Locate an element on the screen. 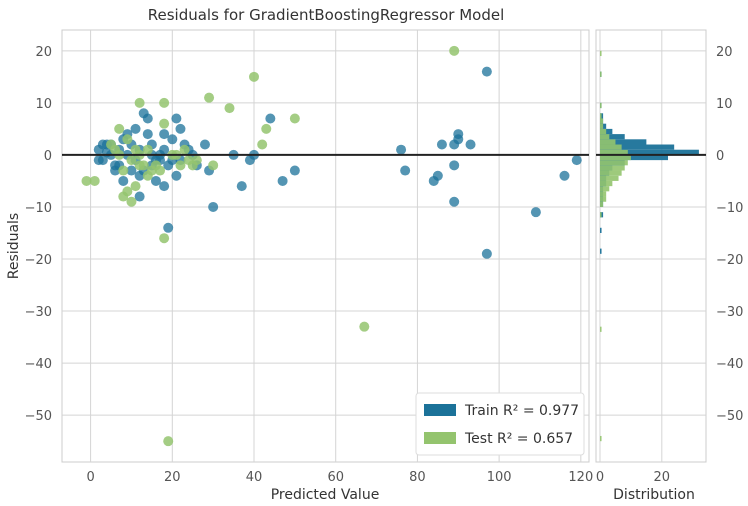 The width and height of the screenshot is (748, 506). hist-grid is located at coordinates (651, 246).